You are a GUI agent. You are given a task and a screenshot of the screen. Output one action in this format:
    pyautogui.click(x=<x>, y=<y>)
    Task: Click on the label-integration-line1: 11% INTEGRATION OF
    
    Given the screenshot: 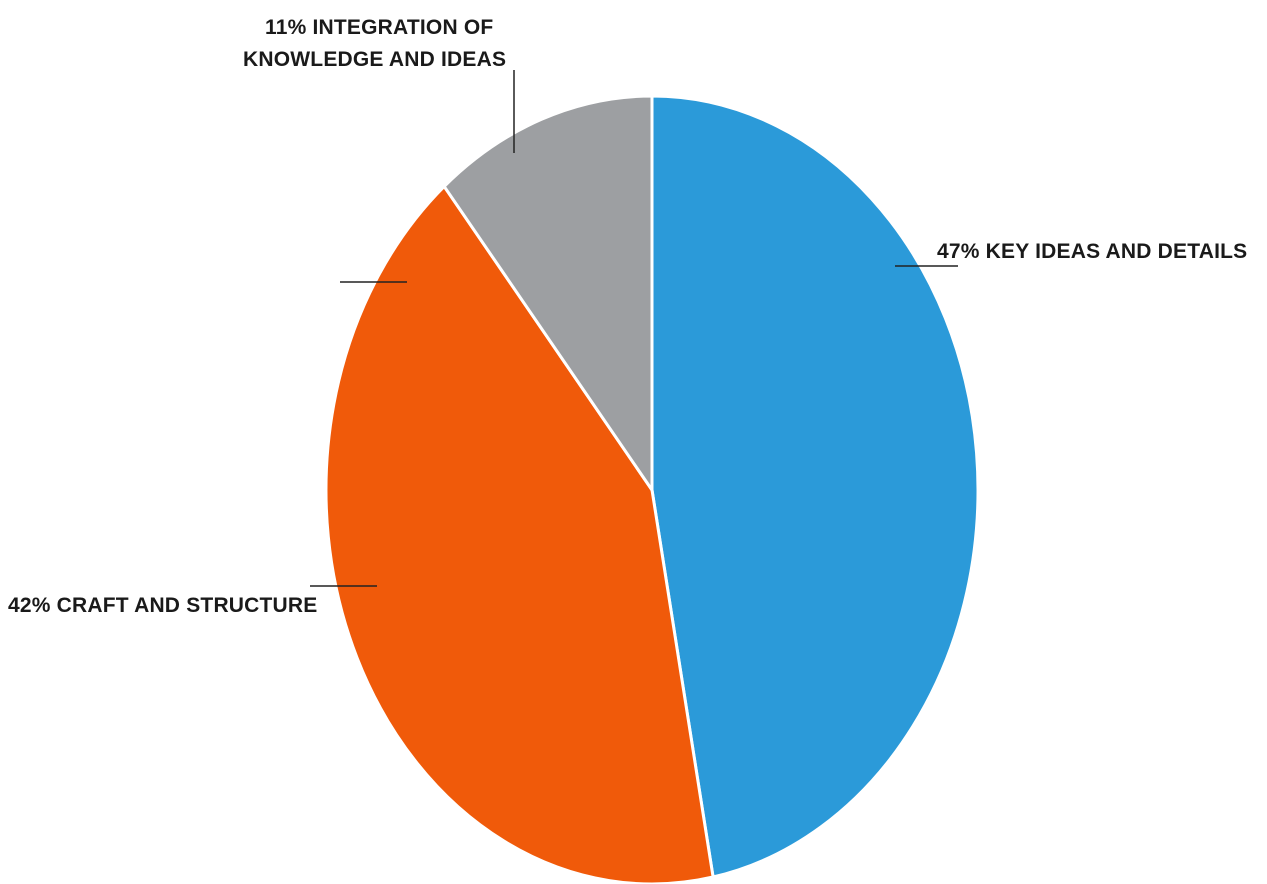 What is the action you would take?
    pyautogui.click(x=379, y=27)
    